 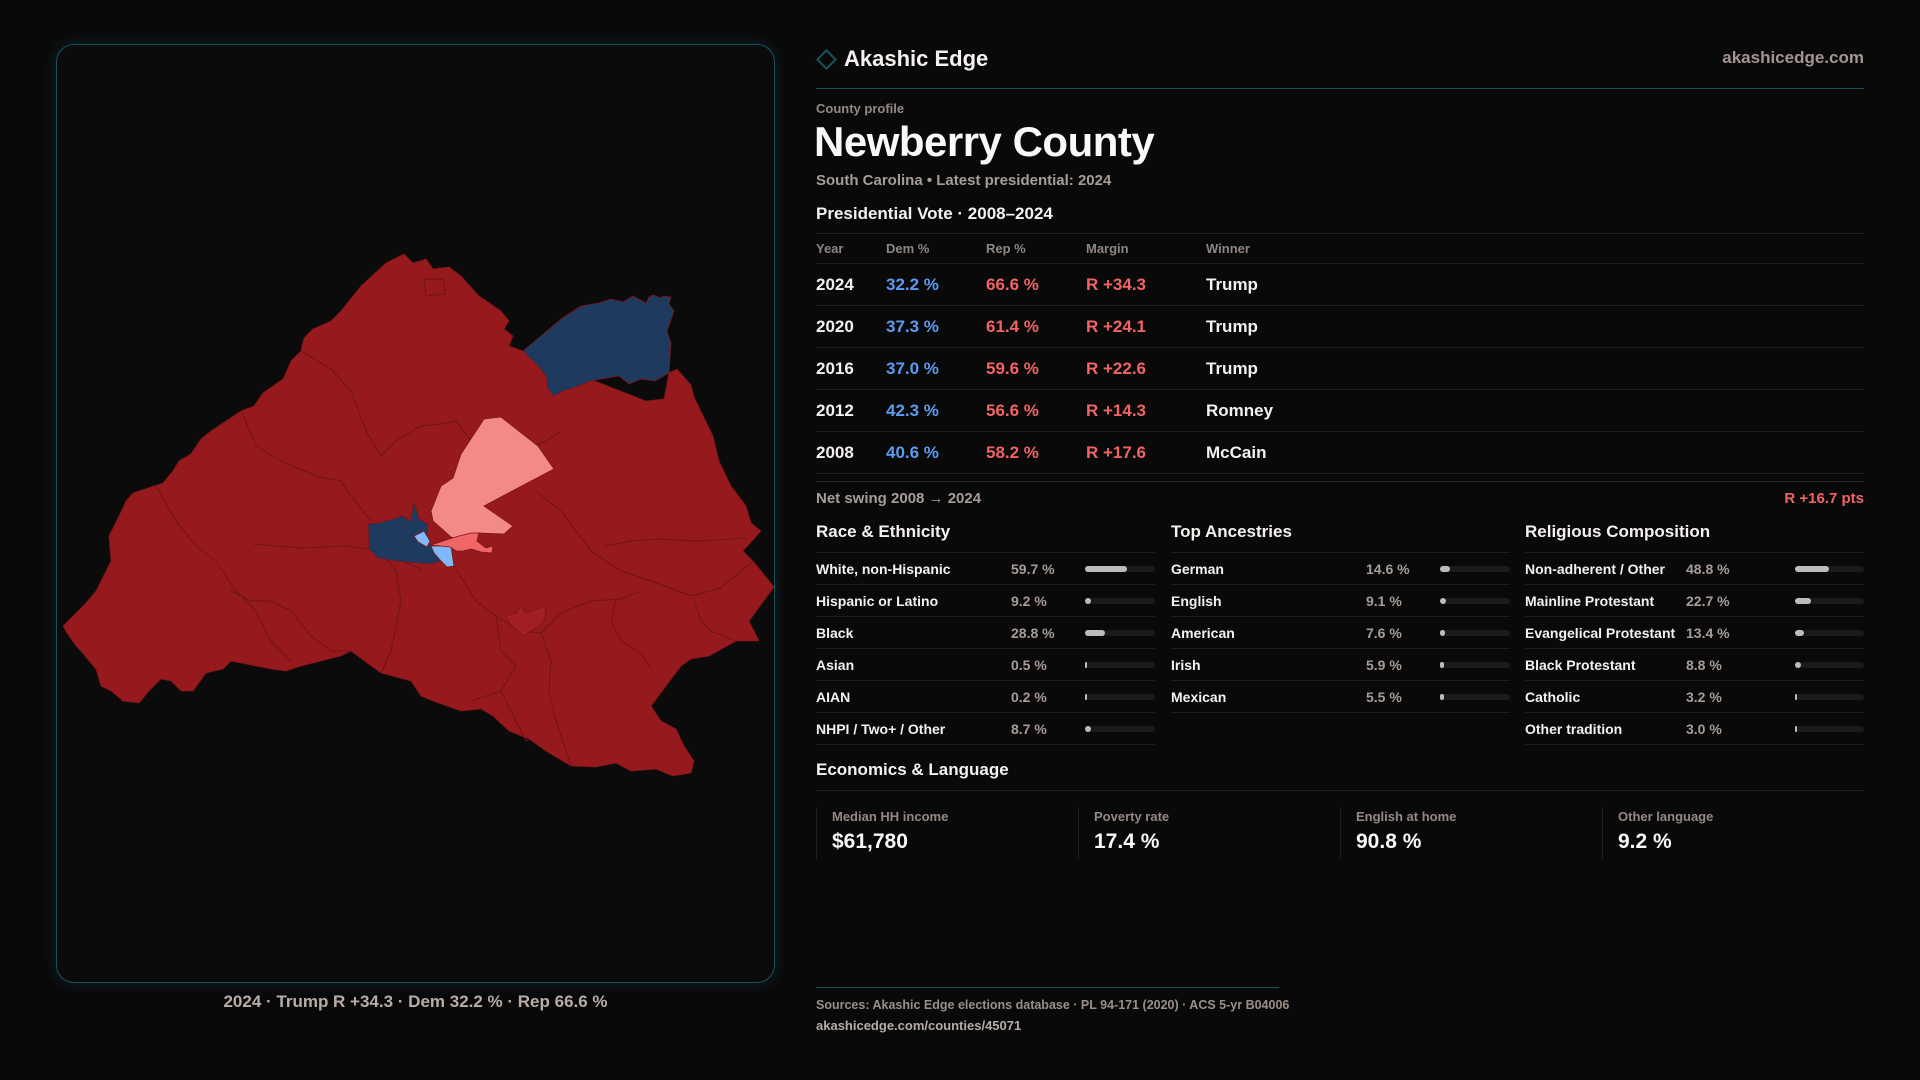 I want to click on stat-row-value: 0.5 %, so click(x=1029, y=664).